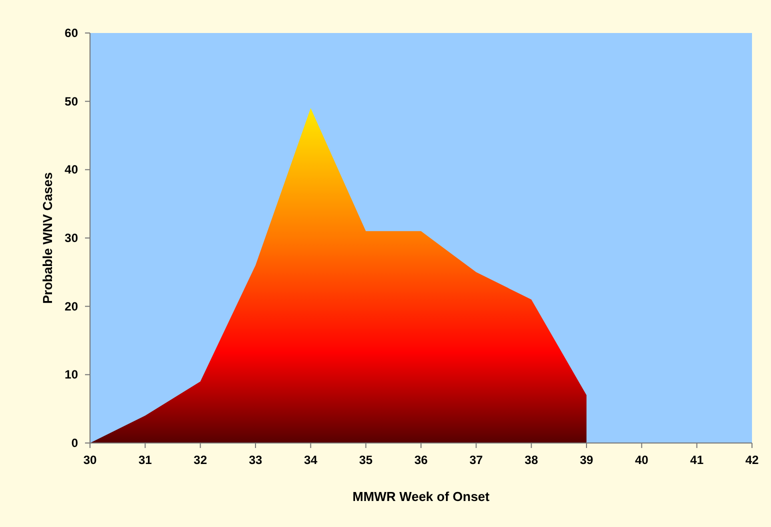 This screenshot has width=771, height=527. I want to click on x-tick-label: 31, so click(145, 460).